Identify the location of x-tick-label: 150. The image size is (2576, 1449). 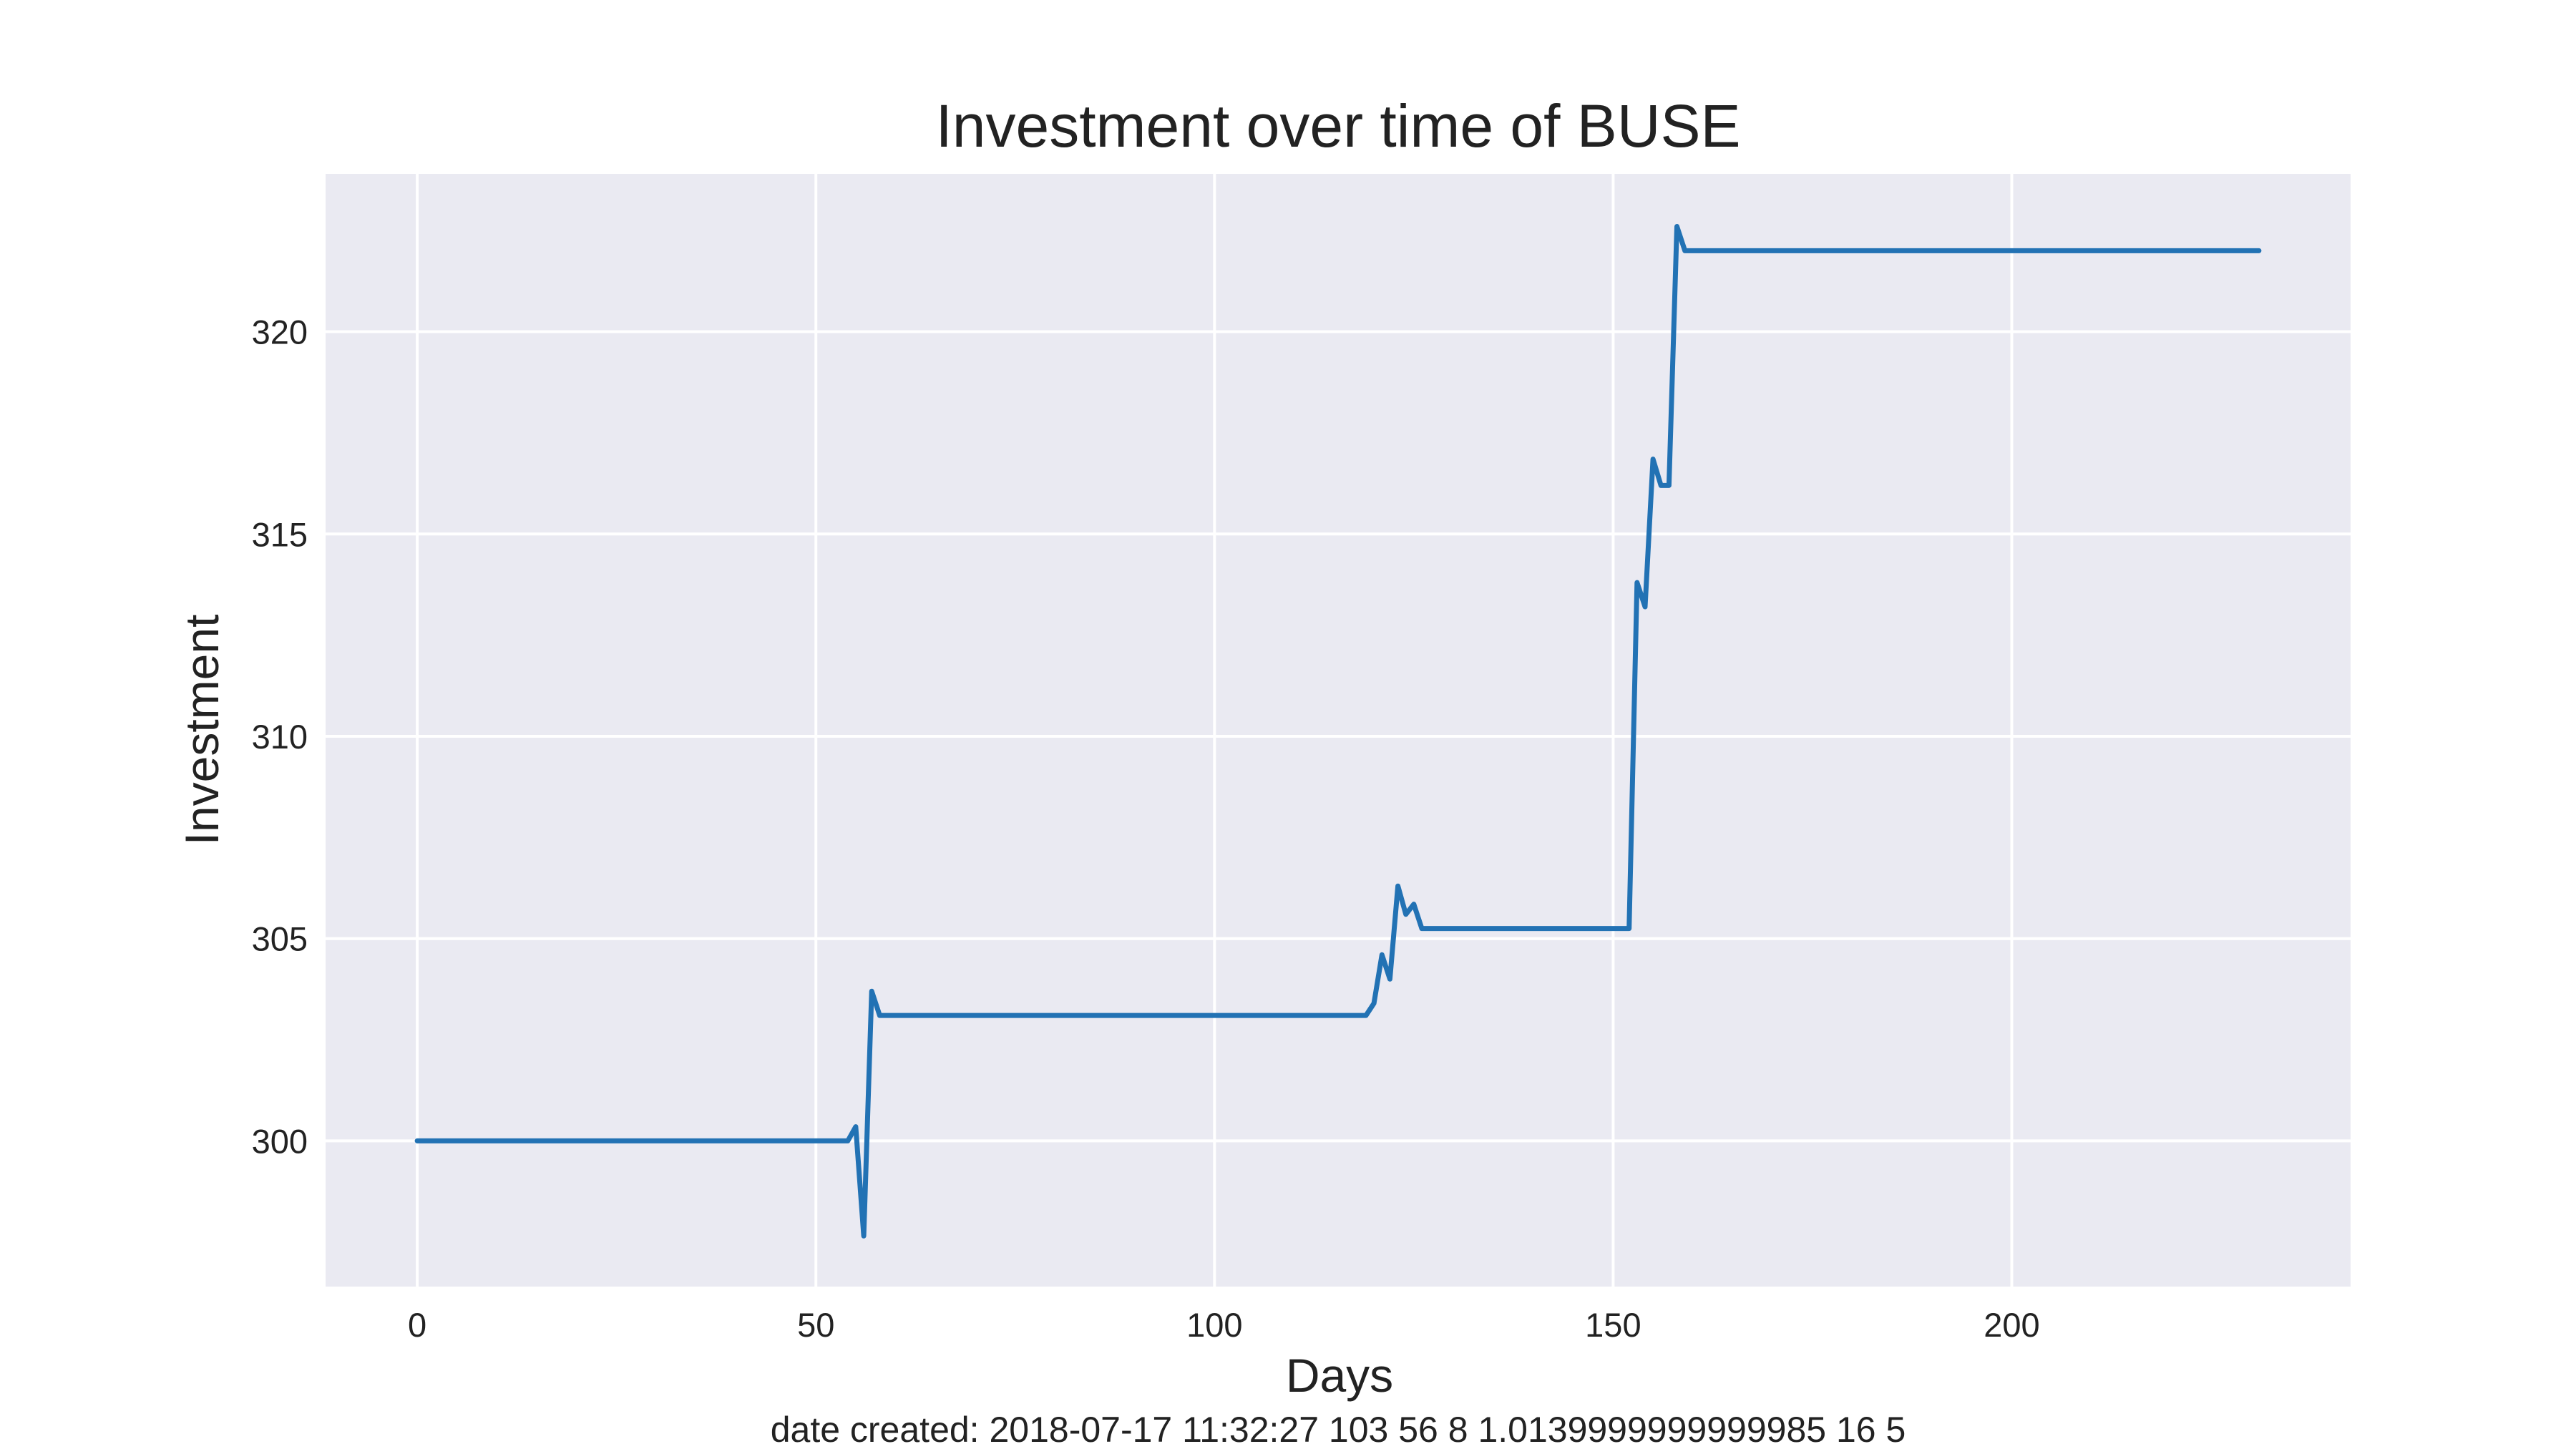
(1613, 1325).